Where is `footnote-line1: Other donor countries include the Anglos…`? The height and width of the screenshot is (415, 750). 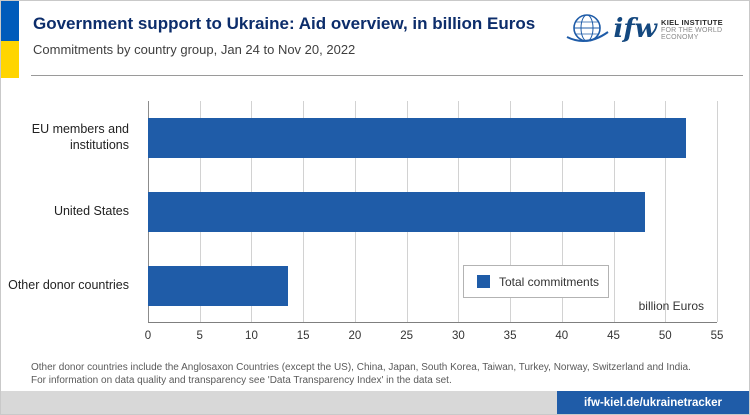 footnote-line1: Other donor countries include the Anglos… is located at coordinates (361, 367).